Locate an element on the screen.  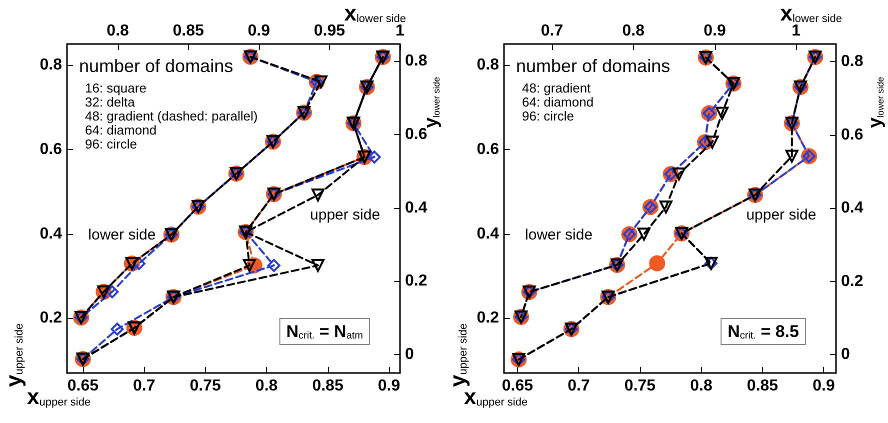
annotation: 32: delta is located at coordinates (110, 102).